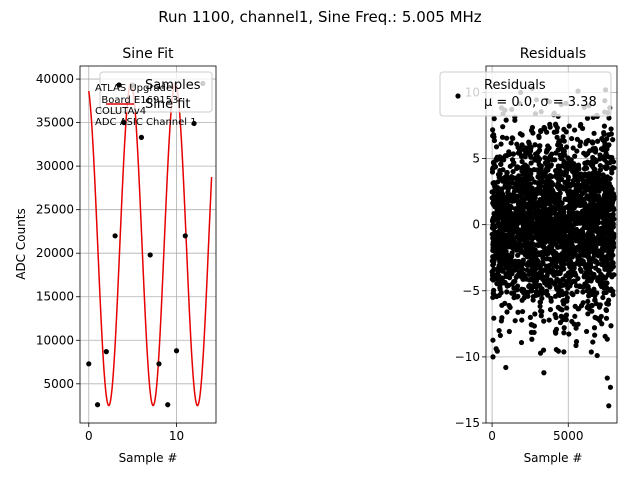 The image size is (640, 484). Describe the element at coordinates (553, 54) in the screenshot. I see `residuals-title: Residuals` at that location.